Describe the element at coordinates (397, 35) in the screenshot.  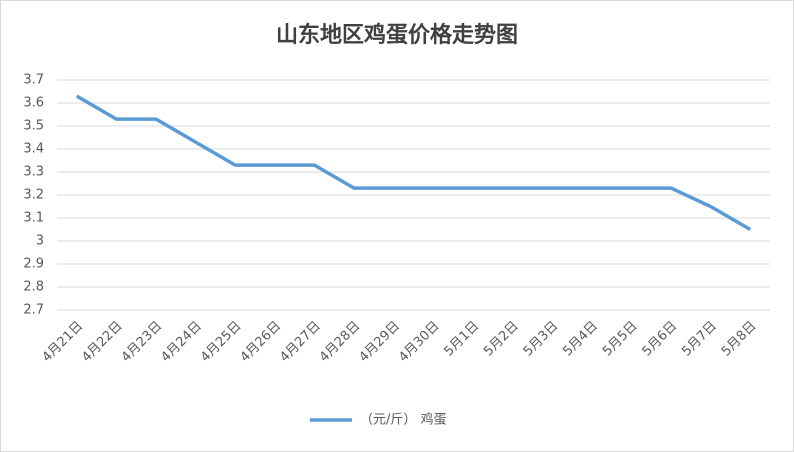
I see `chart-title: 山东地区鸡蛋价格走势图` at that location.